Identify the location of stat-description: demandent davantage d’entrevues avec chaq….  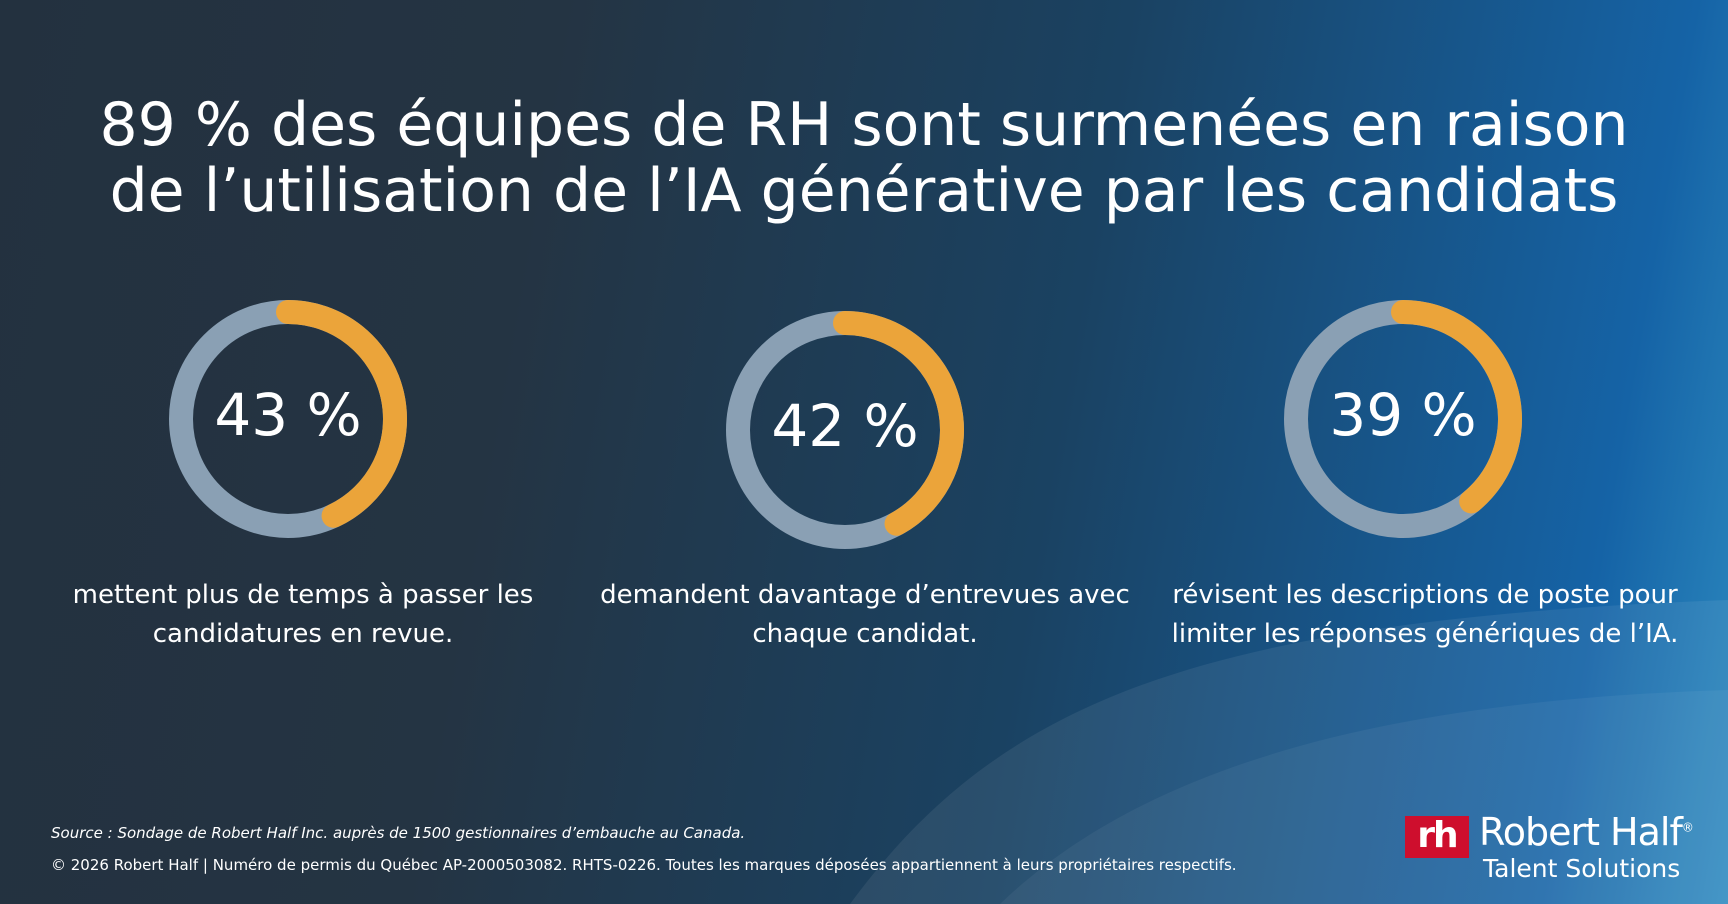
(865, 615).